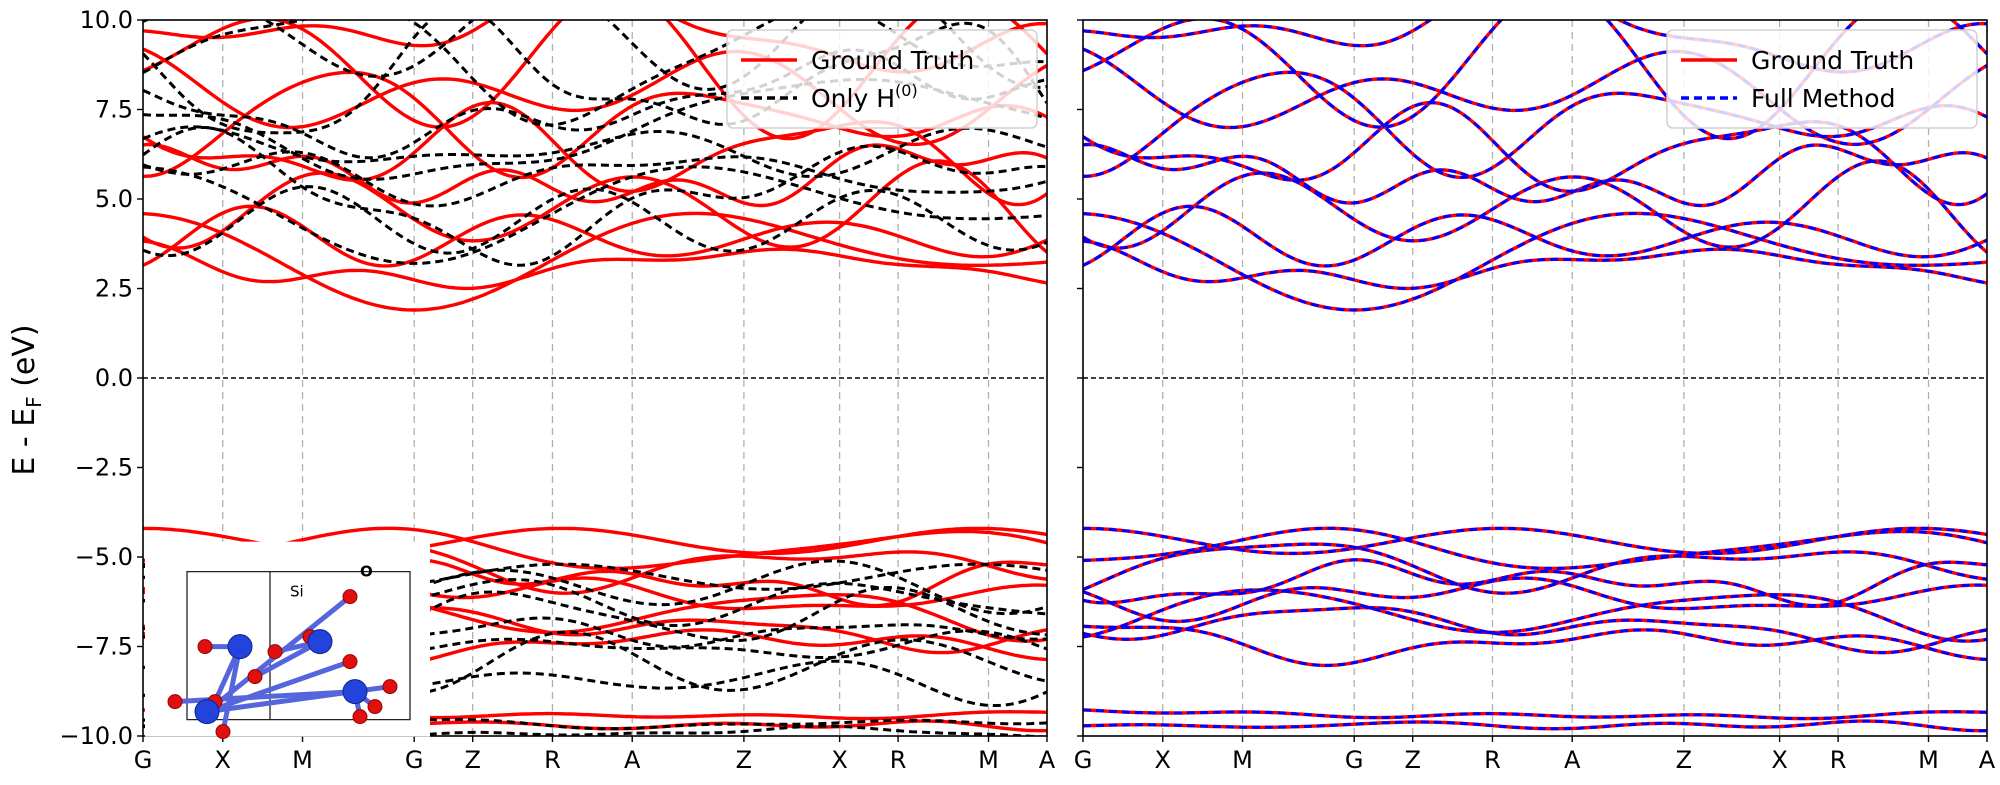 The image size is (2000, 785). Describe the element at coordinates (96, 736) in the screenshot. I see `y-tick-label: −10.0` at that location.